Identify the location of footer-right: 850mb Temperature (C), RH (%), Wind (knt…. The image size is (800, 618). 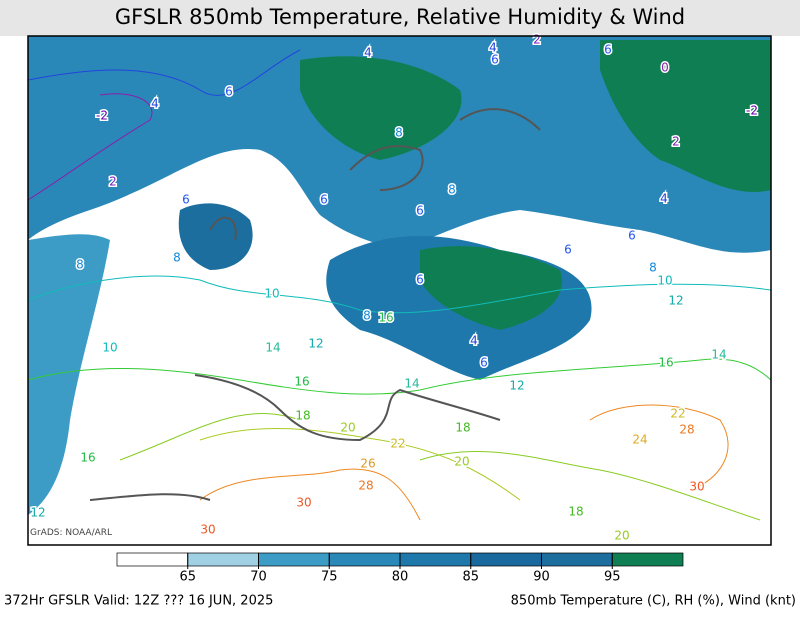
(653, 601).